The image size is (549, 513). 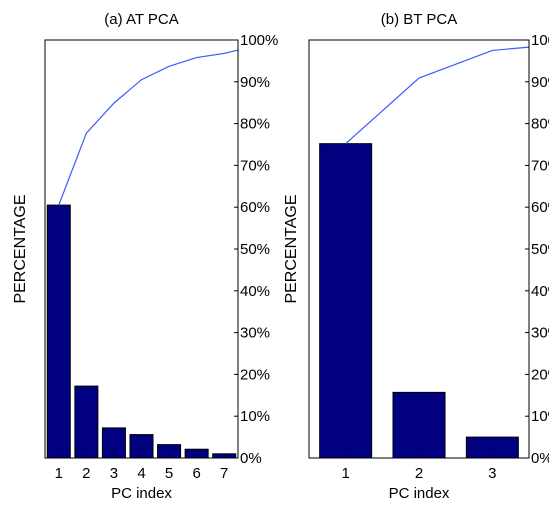 I want to click on bt-cumulative-line, so click(x=437, y=95).